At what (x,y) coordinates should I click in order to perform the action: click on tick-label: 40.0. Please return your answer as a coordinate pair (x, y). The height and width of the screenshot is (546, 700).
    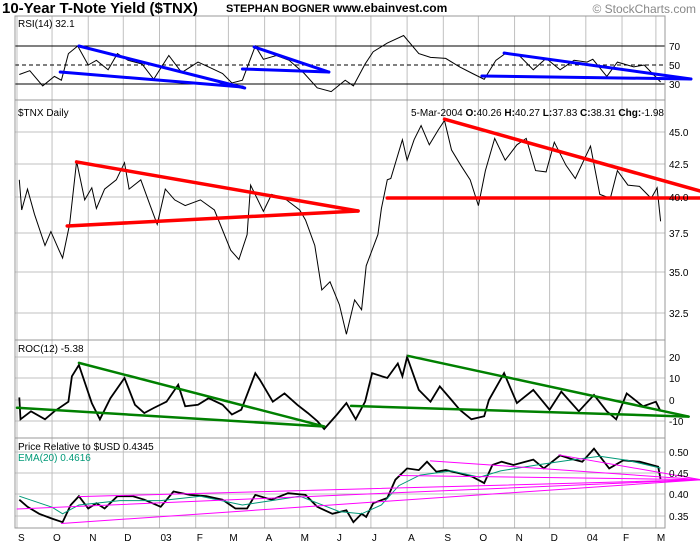
    Looking at the image, I should click on (679, 198).